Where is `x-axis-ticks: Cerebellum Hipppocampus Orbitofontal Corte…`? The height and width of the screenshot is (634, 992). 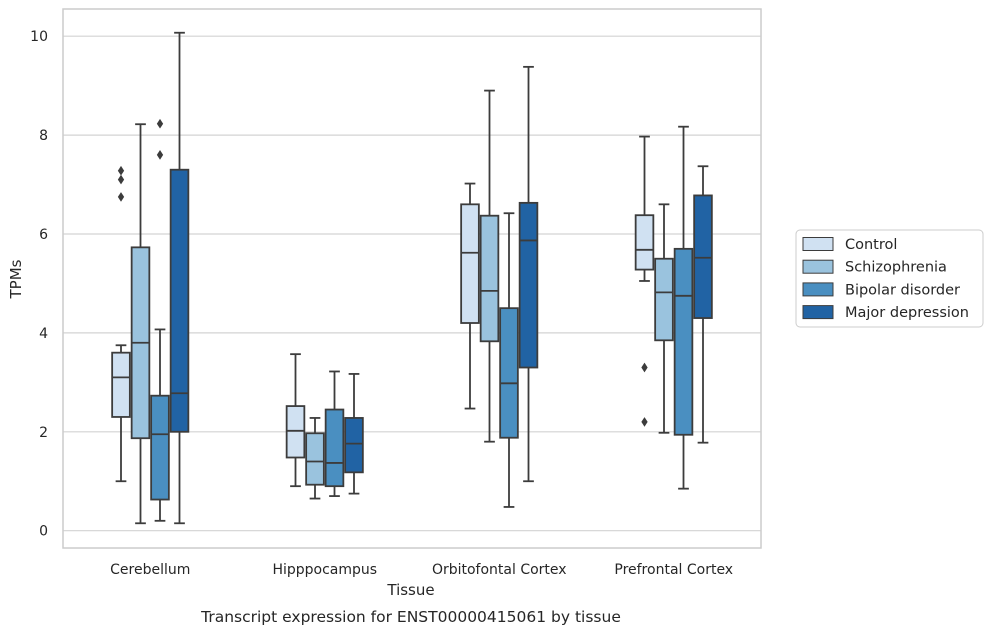
x-axis-ticks: Cerebellum Hipppocampus Orbitofontal Corte… is located at coordinates (421, 570).